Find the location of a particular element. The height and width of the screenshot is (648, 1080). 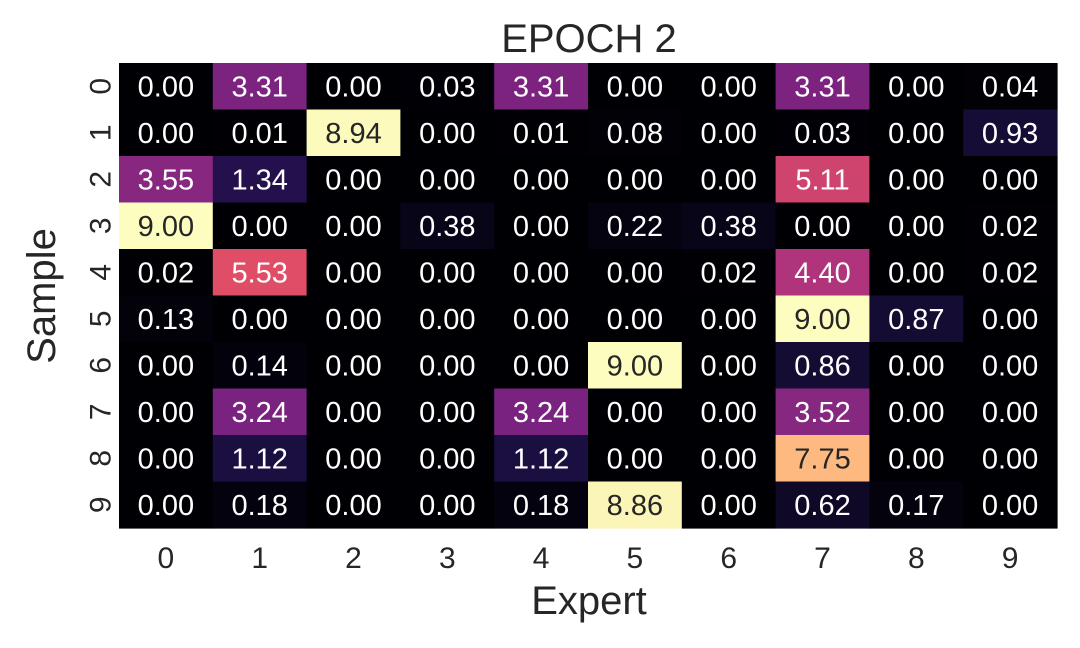

cell-value-label: 1.34 is located at coordinates (259, 180).